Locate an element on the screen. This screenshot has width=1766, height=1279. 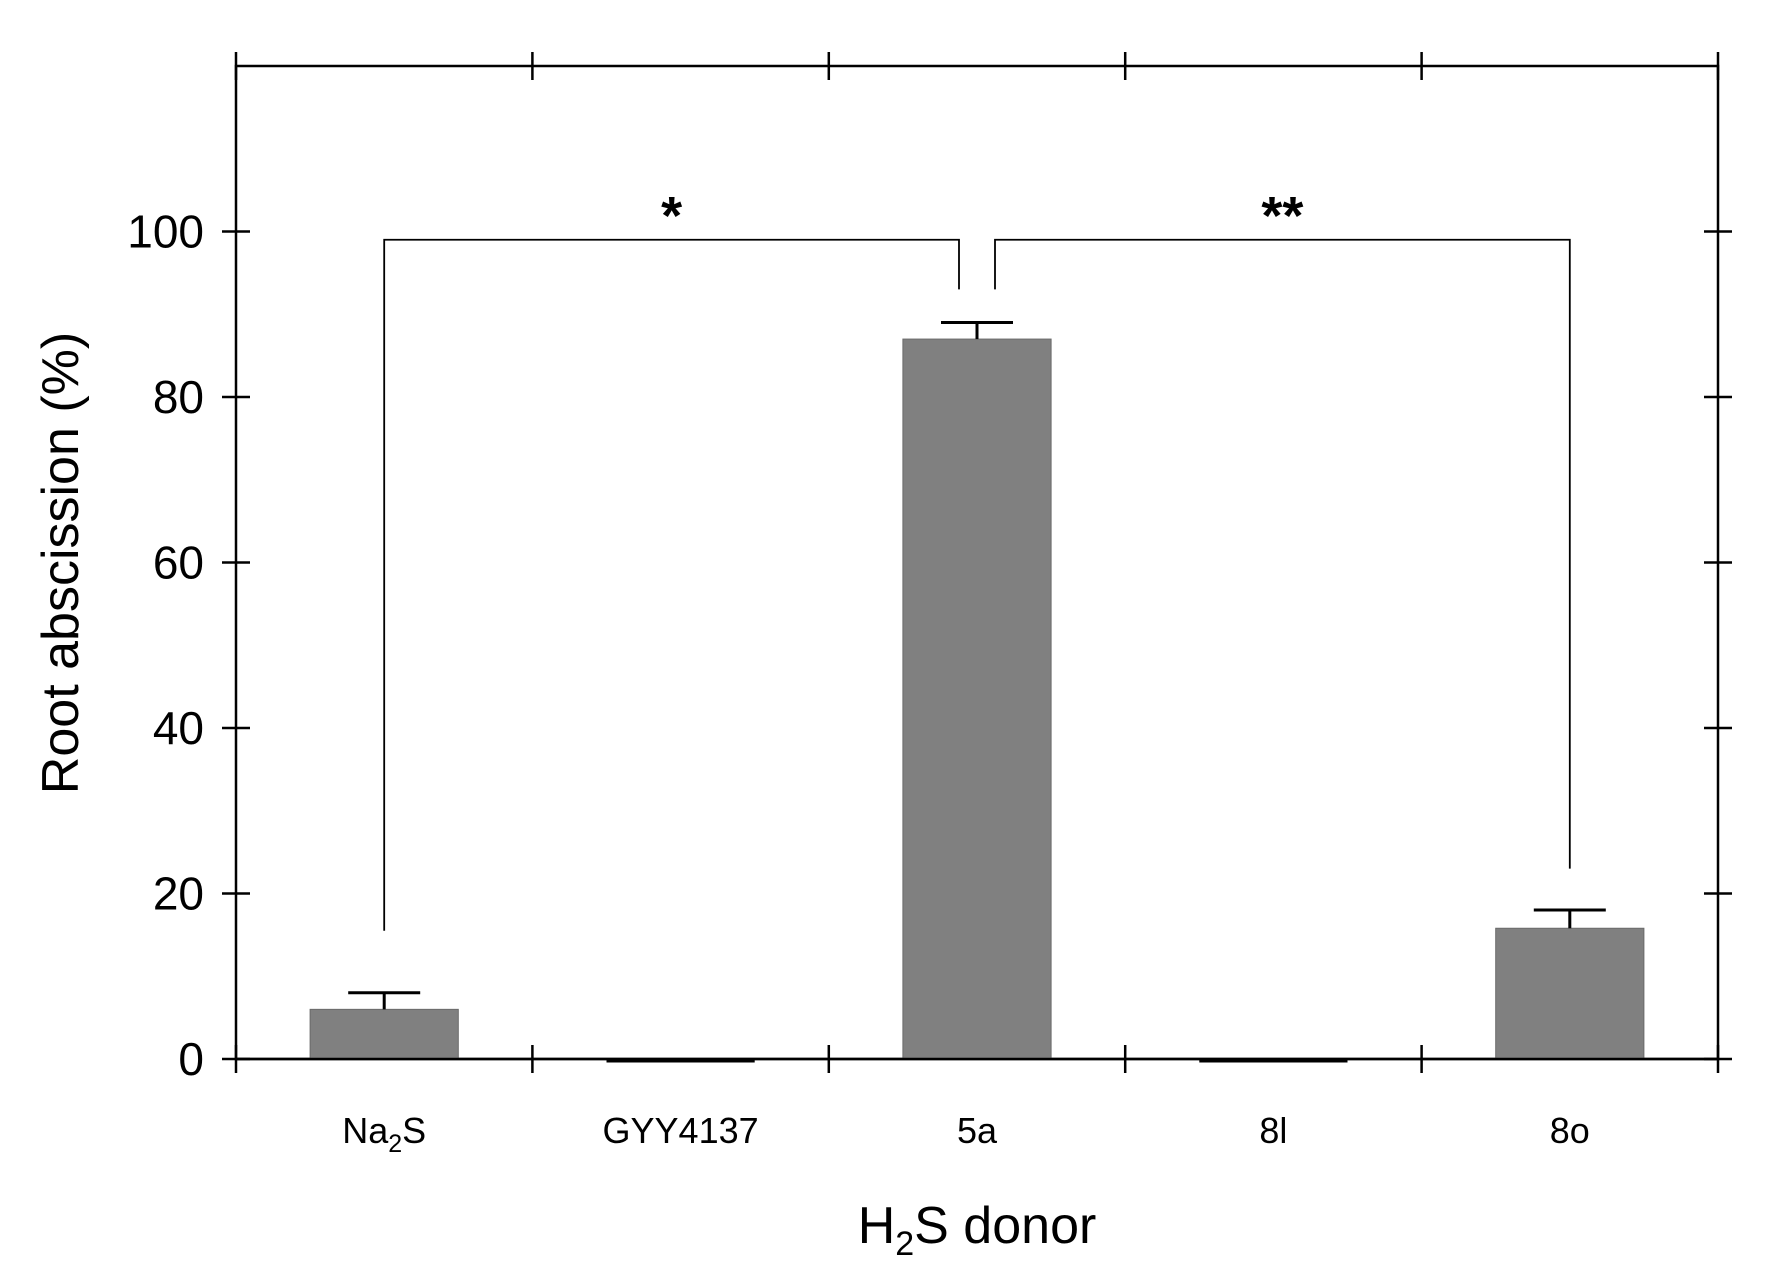
y-axis-title: Root abscission (%) is located at coordinates (61, 563).